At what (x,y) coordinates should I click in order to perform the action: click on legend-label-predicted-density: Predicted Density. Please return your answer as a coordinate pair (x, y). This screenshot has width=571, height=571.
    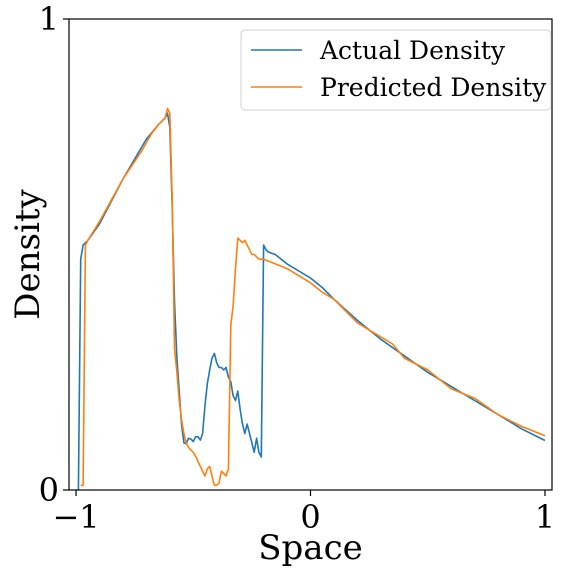
    Looking at the image, I should click on (433, 87).